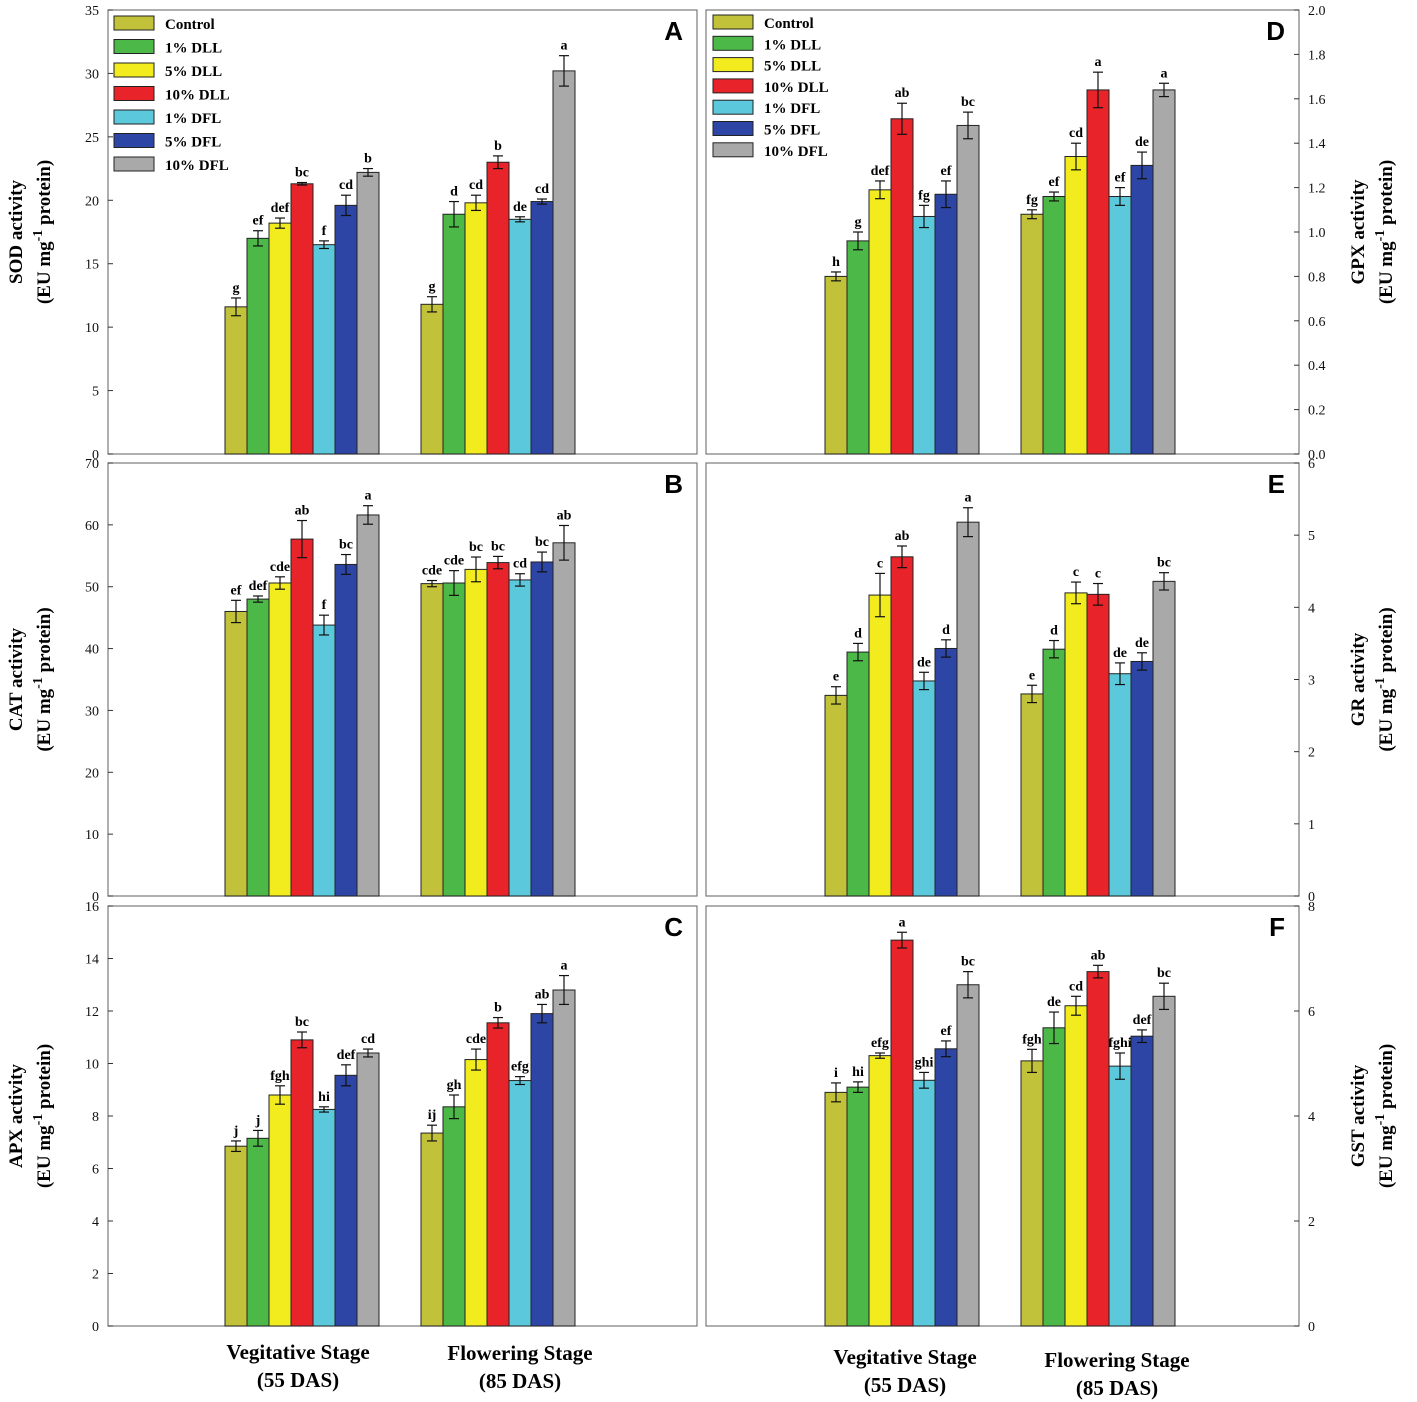  I want to click on y-tick-label: 8, so click(1311, 907).